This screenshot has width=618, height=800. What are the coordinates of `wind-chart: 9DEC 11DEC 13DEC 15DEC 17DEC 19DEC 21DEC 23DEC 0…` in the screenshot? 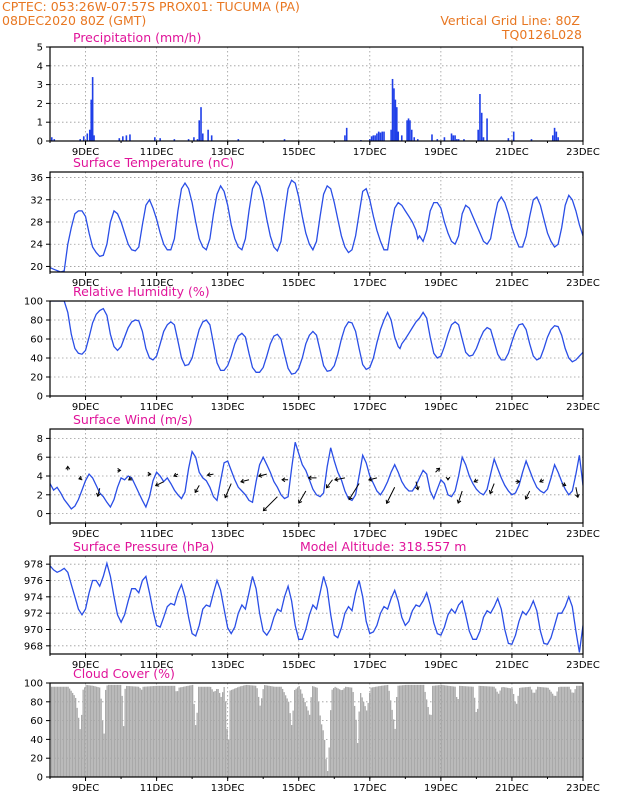 It's located at (318, 476).